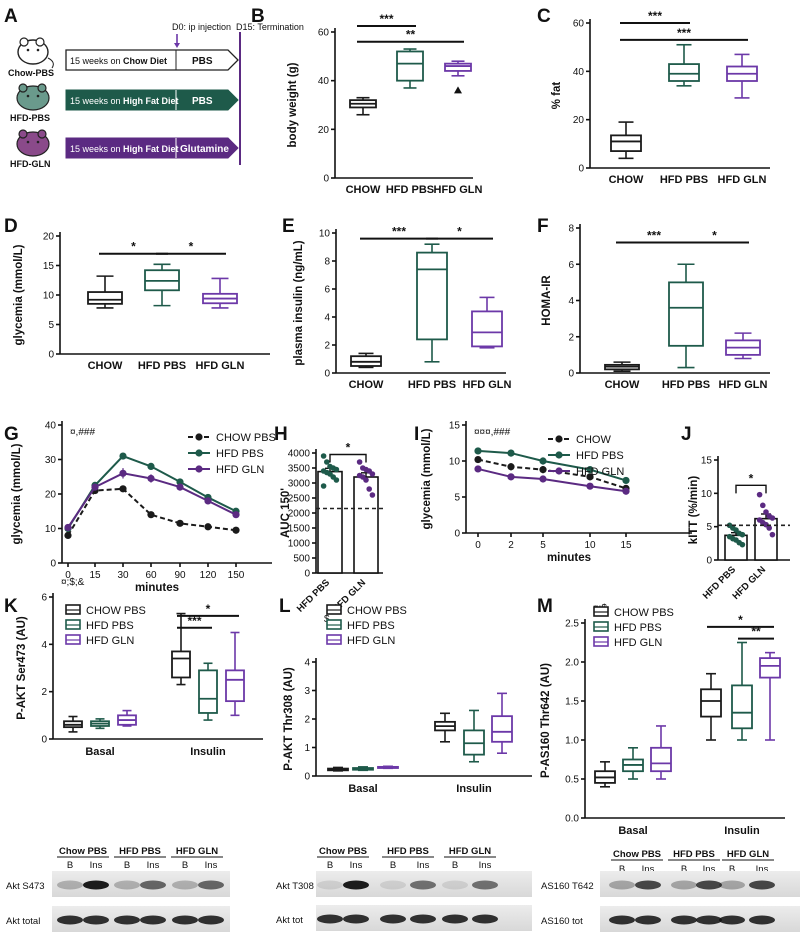 The image size is (800, 942). What do you see at coordinates (632, 831) in the screenshot?
I see `panel-M-group-label: Basal` at bounding box center [632, 831].